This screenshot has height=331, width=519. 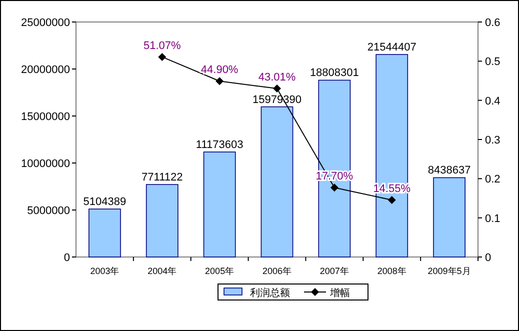 I want to click on x-tick-label: 2005年, so click(x=219, y=271).